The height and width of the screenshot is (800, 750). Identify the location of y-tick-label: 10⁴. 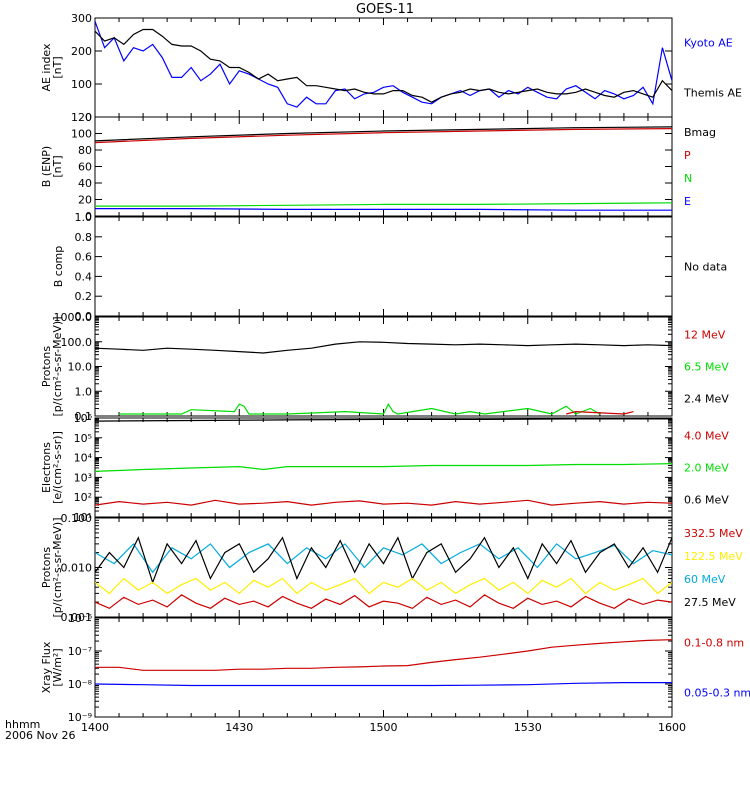
(83, 458).